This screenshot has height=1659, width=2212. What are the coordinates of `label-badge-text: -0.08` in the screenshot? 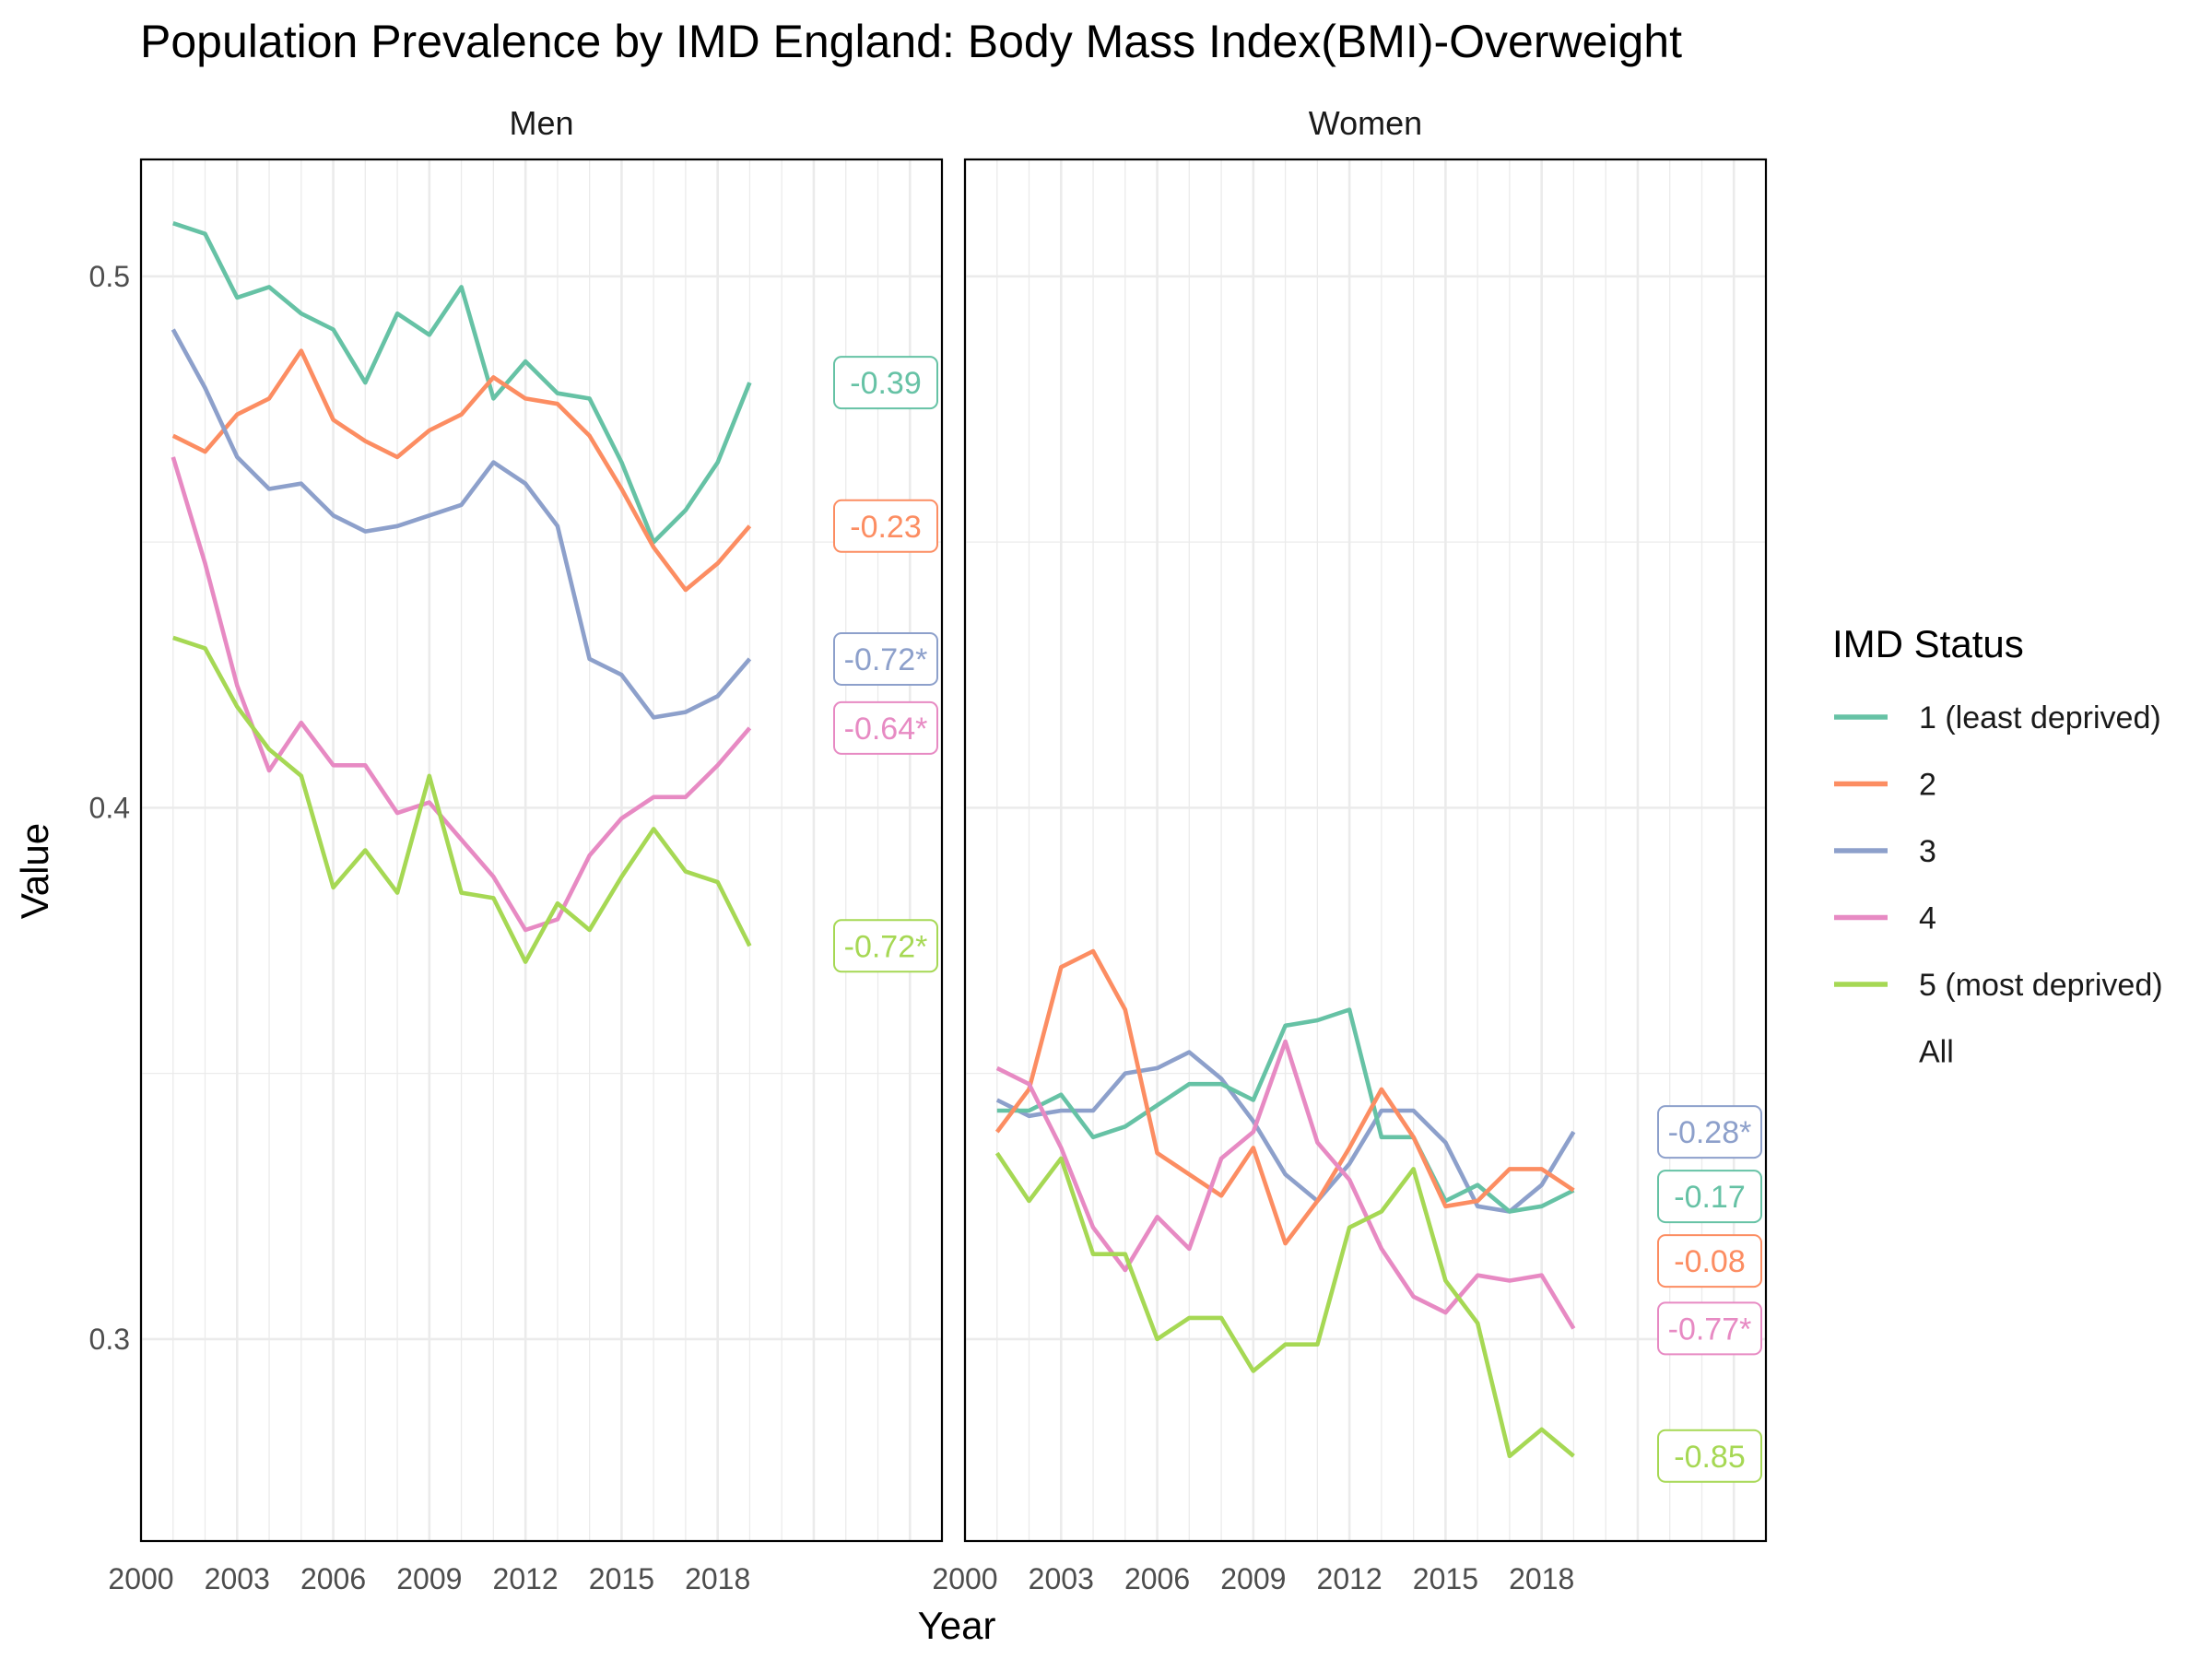 It's located at (1710, 1261).